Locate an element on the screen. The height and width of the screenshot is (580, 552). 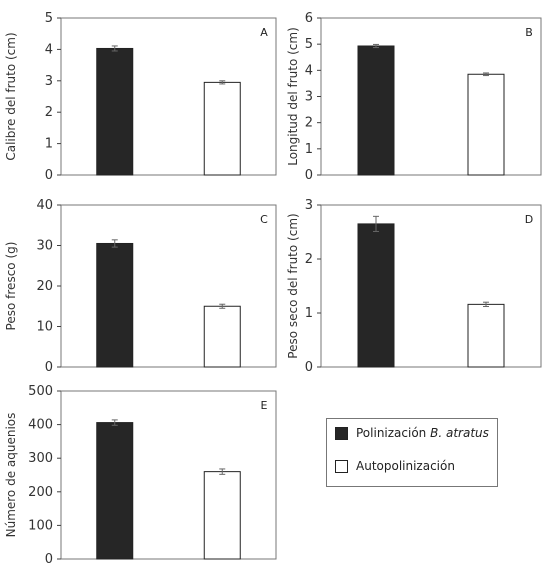
ytick-label-a-3: 3 is located at coordinates (49, 81).